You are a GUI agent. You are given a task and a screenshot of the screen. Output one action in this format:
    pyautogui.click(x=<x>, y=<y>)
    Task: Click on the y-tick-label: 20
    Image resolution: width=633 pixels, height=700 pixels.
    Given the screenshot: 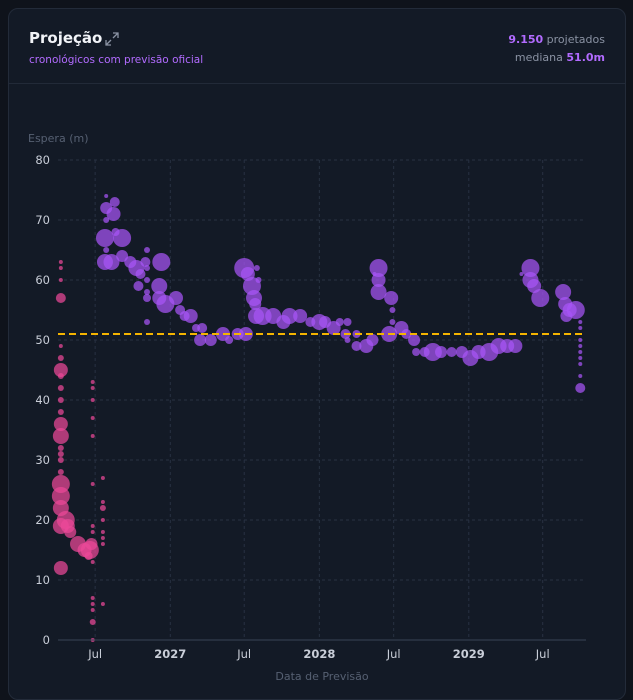 What is the action you would take?
    pyautogui.click(x=42, y=520)
    